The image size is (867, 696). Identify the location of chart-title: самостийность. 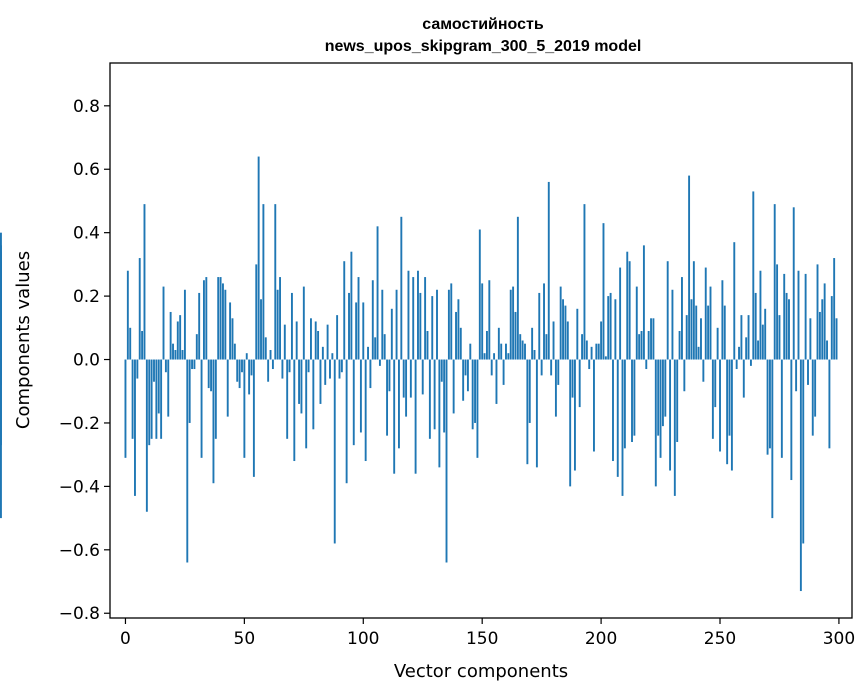
(483, 24).